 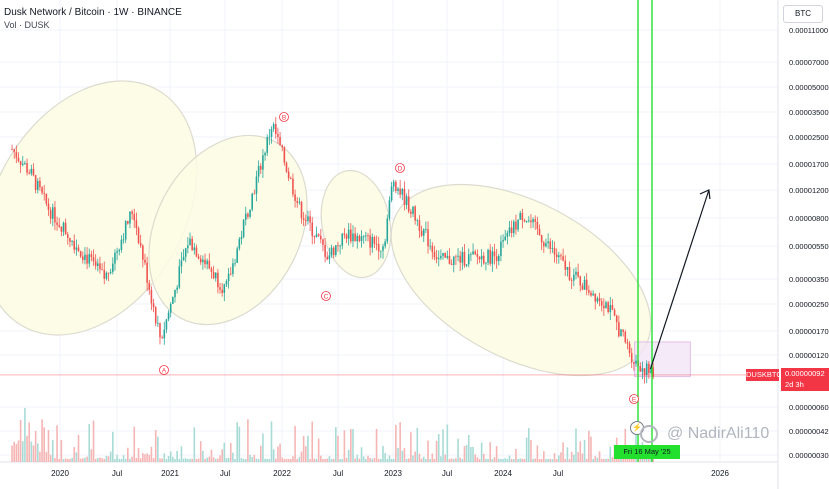 I want to click on wave-ellipse, so click(x=228, y=230).